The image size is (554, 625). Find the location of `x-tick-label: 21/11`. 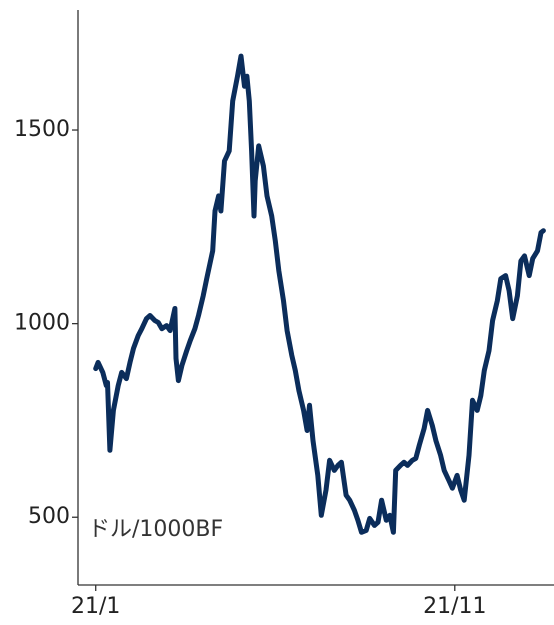

x-tick-label: 21/11 is located at coordinates (454, 606).